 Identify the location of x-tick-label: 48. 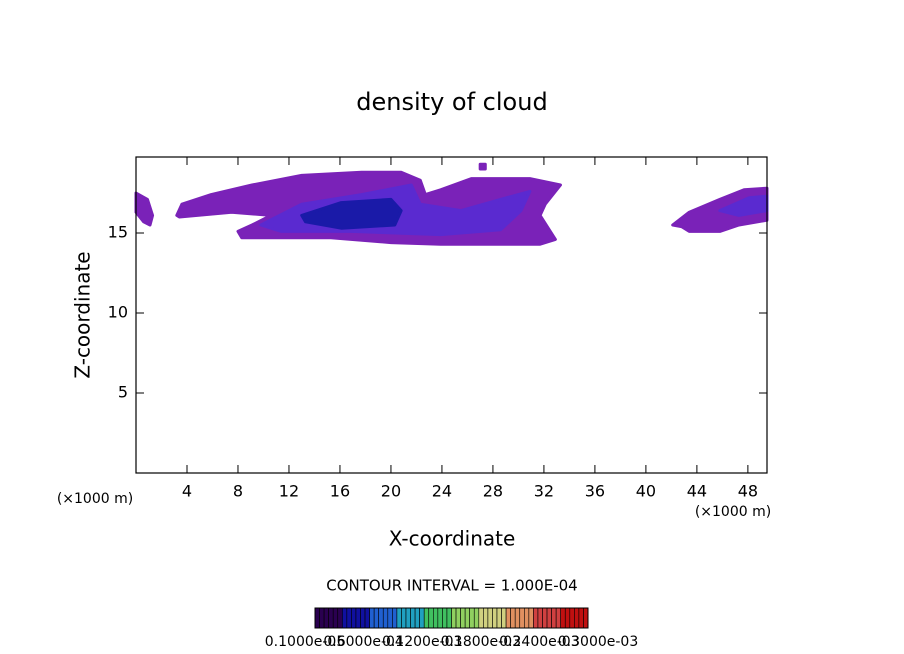
(748, 491).